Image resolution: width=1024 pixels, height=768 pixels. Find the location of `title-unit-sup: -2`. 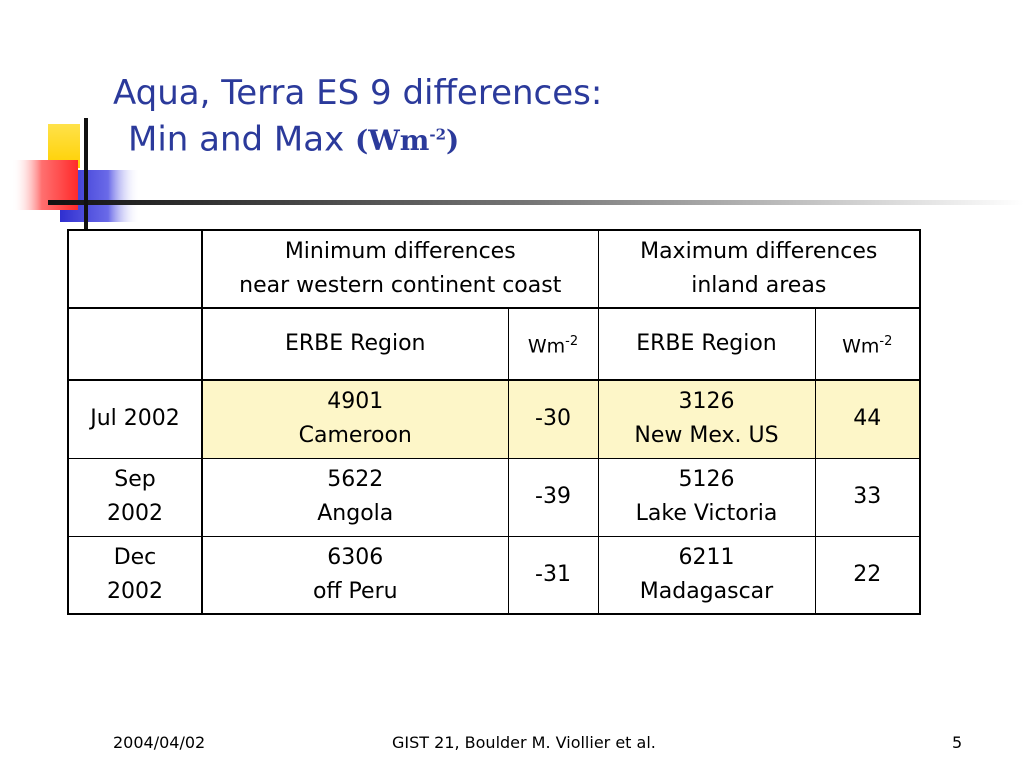

title-unit-sup: -2 is located at coordinates (438, 135).